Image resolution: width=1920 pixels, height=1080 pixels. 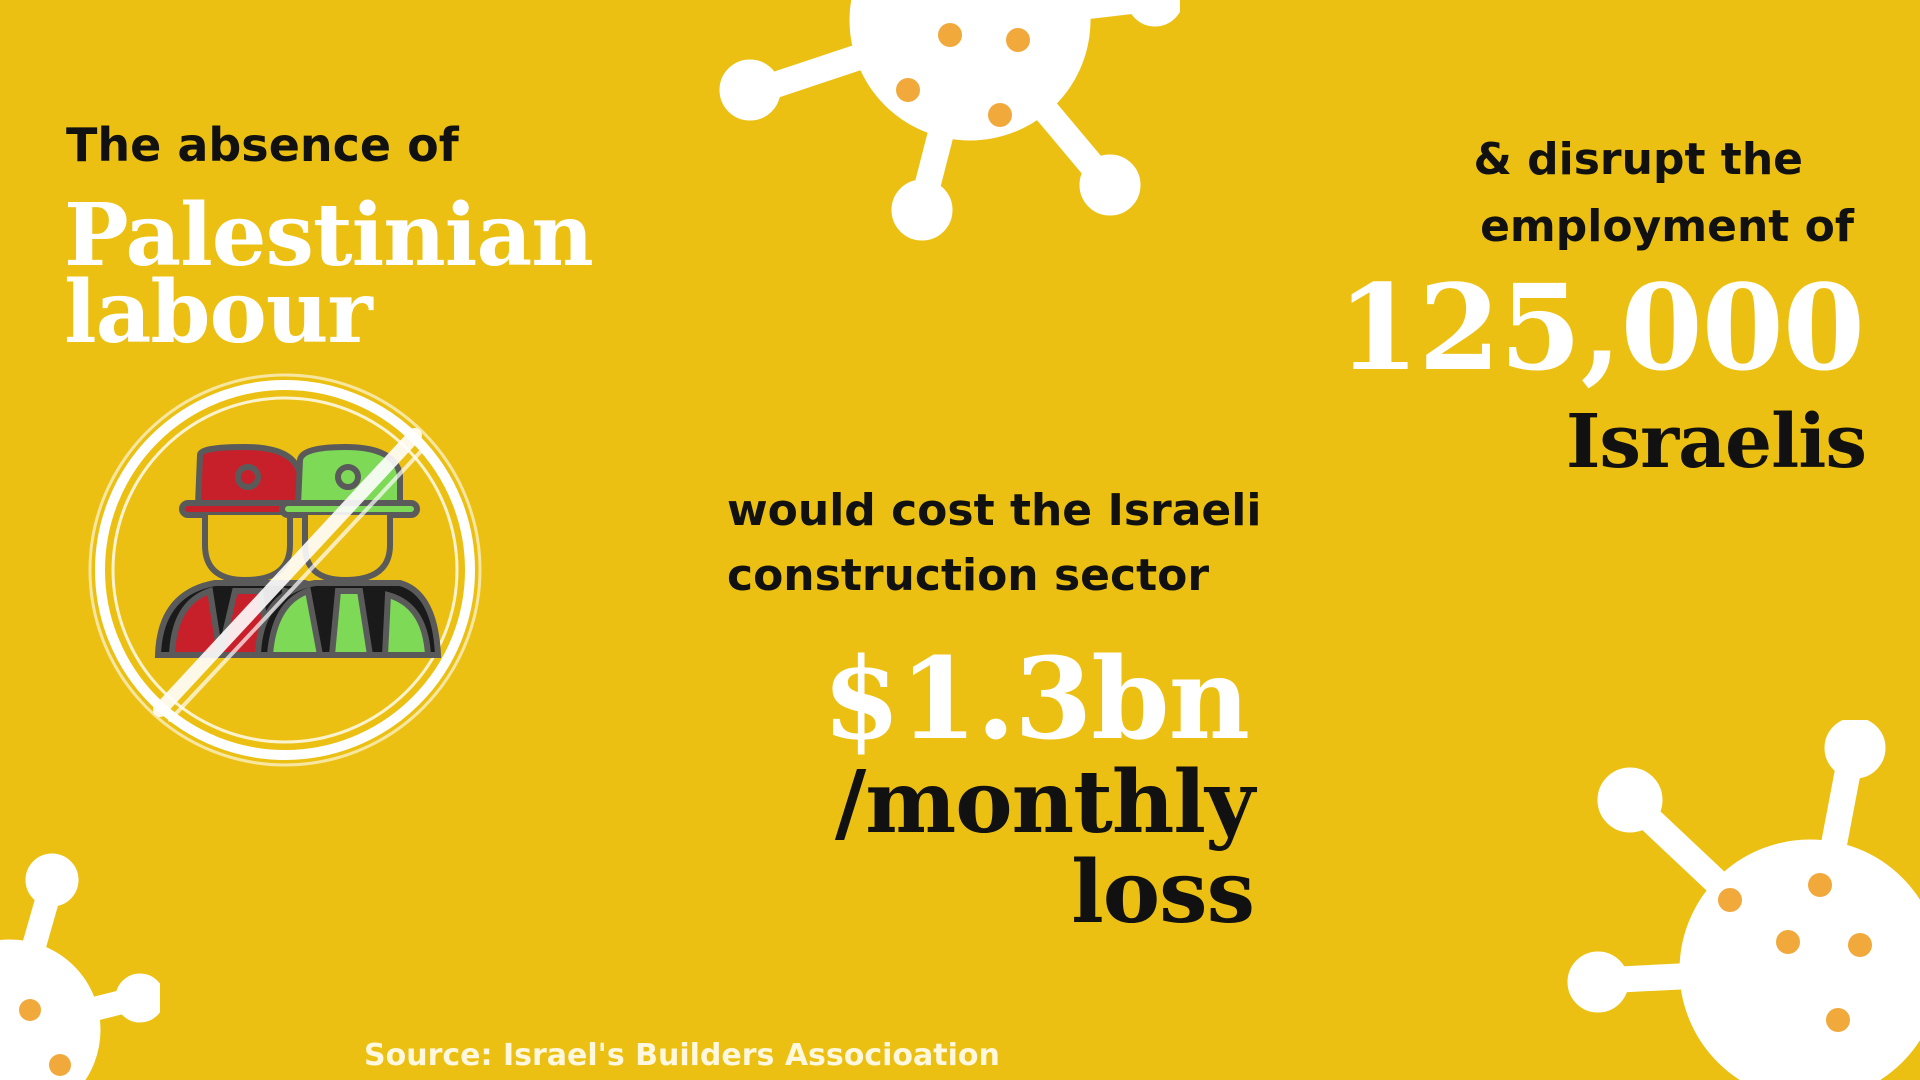 I want to click on israelis-label: Israelis, so click(x=1716, y=442).